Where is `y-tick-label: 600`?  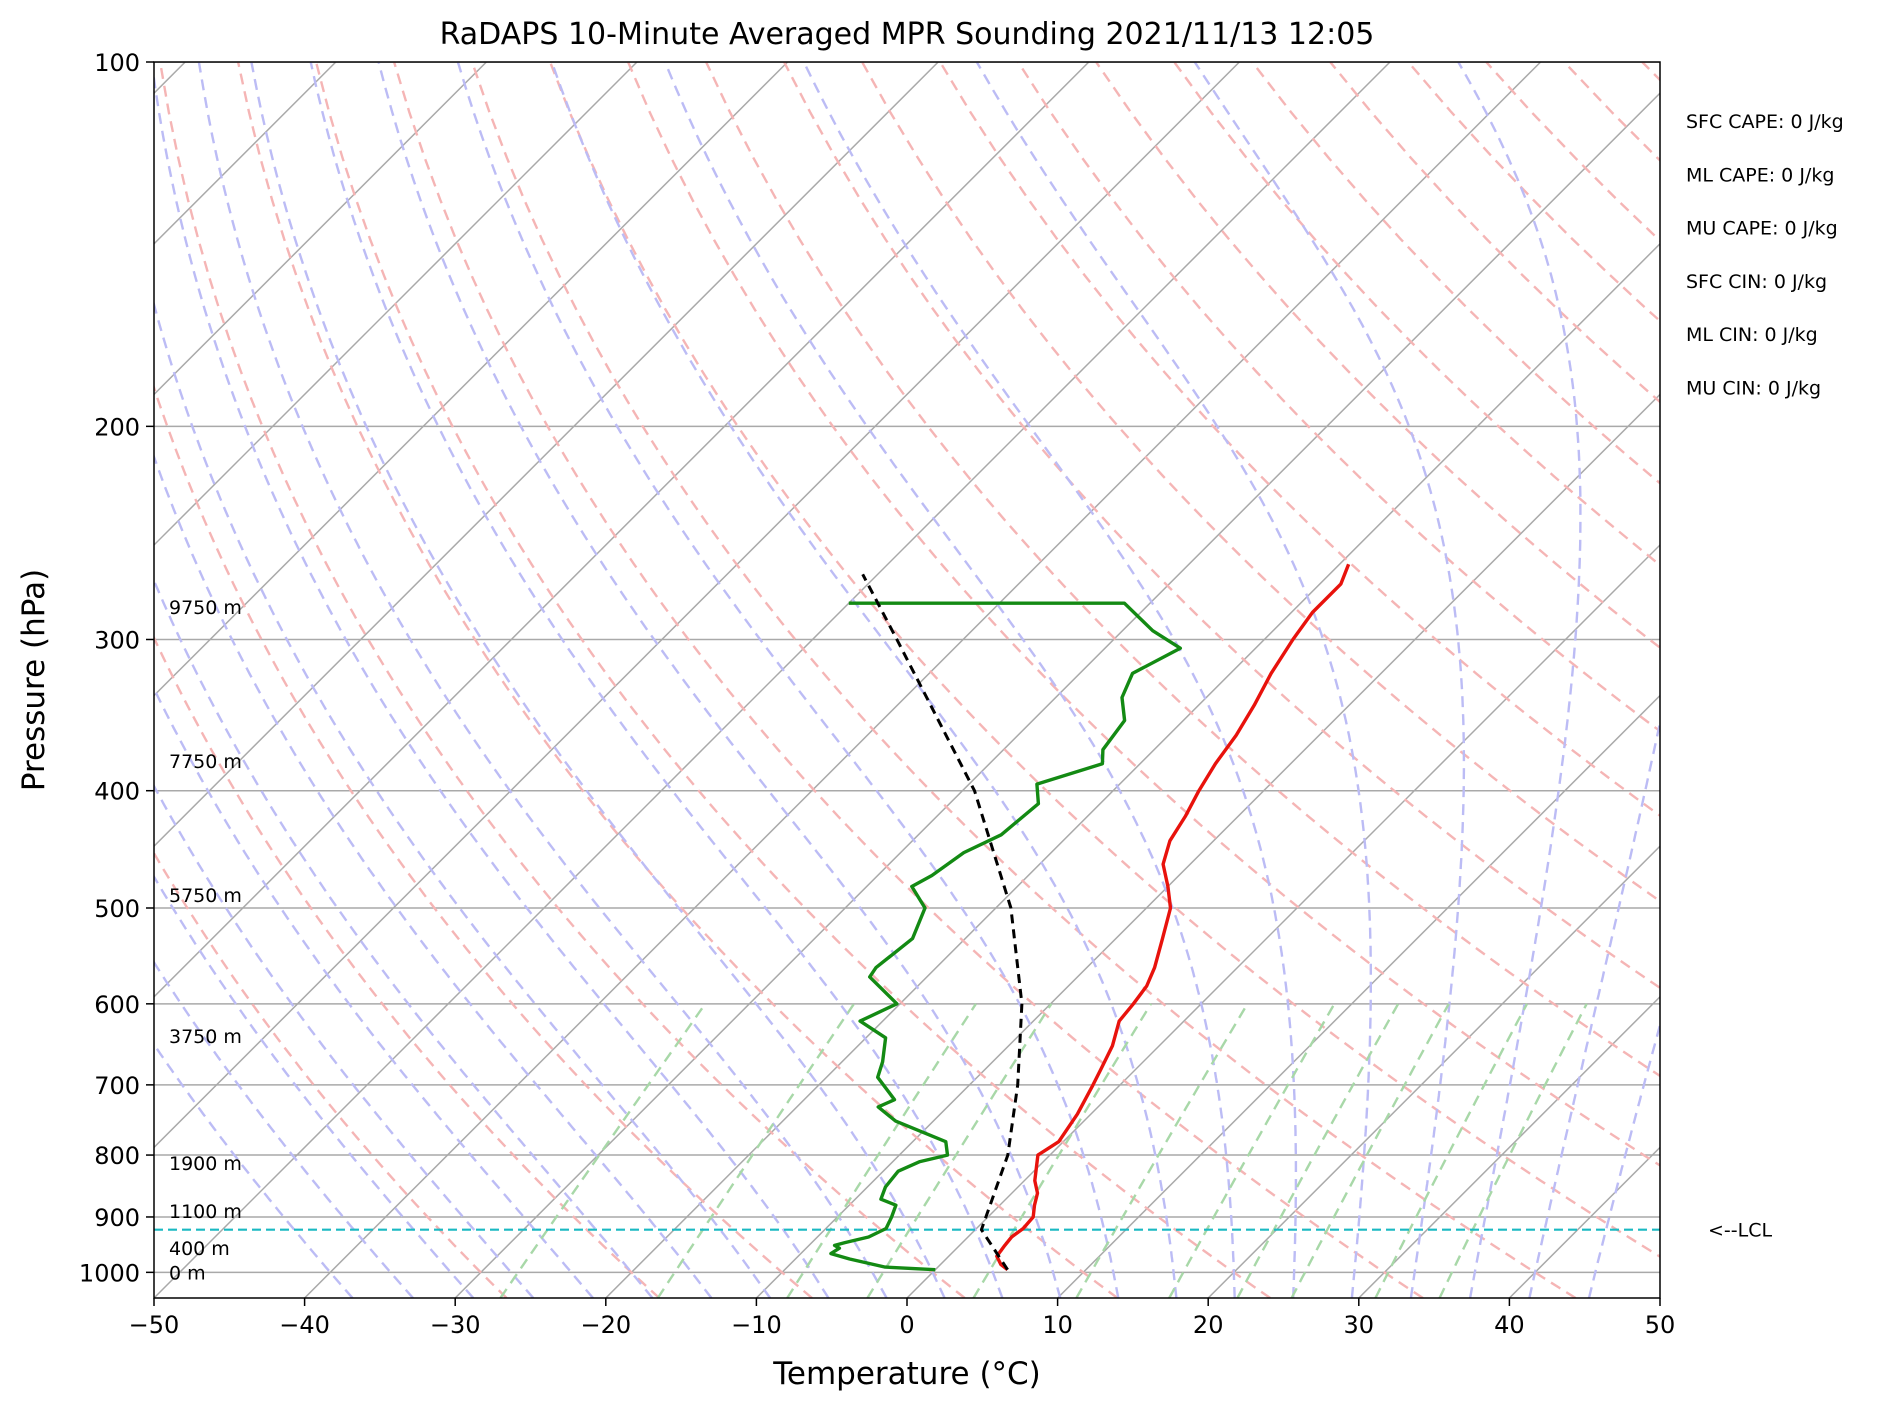
y-tick-label: 600 is located at coordinates (117, 1005).